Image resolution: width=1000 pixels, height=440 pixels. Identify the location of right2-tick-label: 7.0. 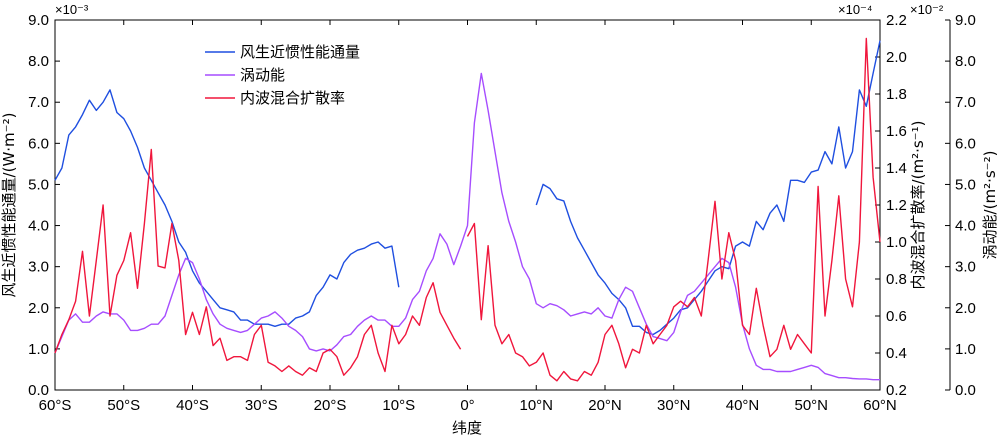
(965, 102).